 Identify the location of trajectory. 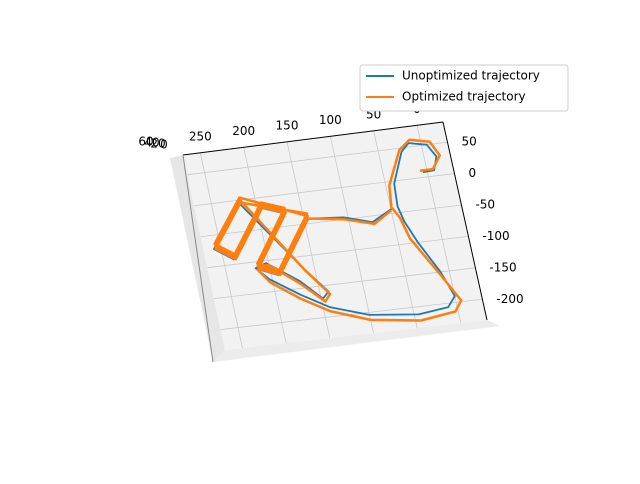
(338, 230).